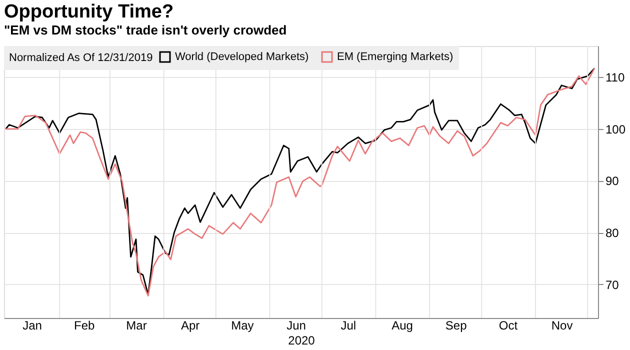 This screenshot has width=630, height=350. Describe the element at coordinates (136, 325) in the screenshot. I see `x-tick-label: Mar` at that location.